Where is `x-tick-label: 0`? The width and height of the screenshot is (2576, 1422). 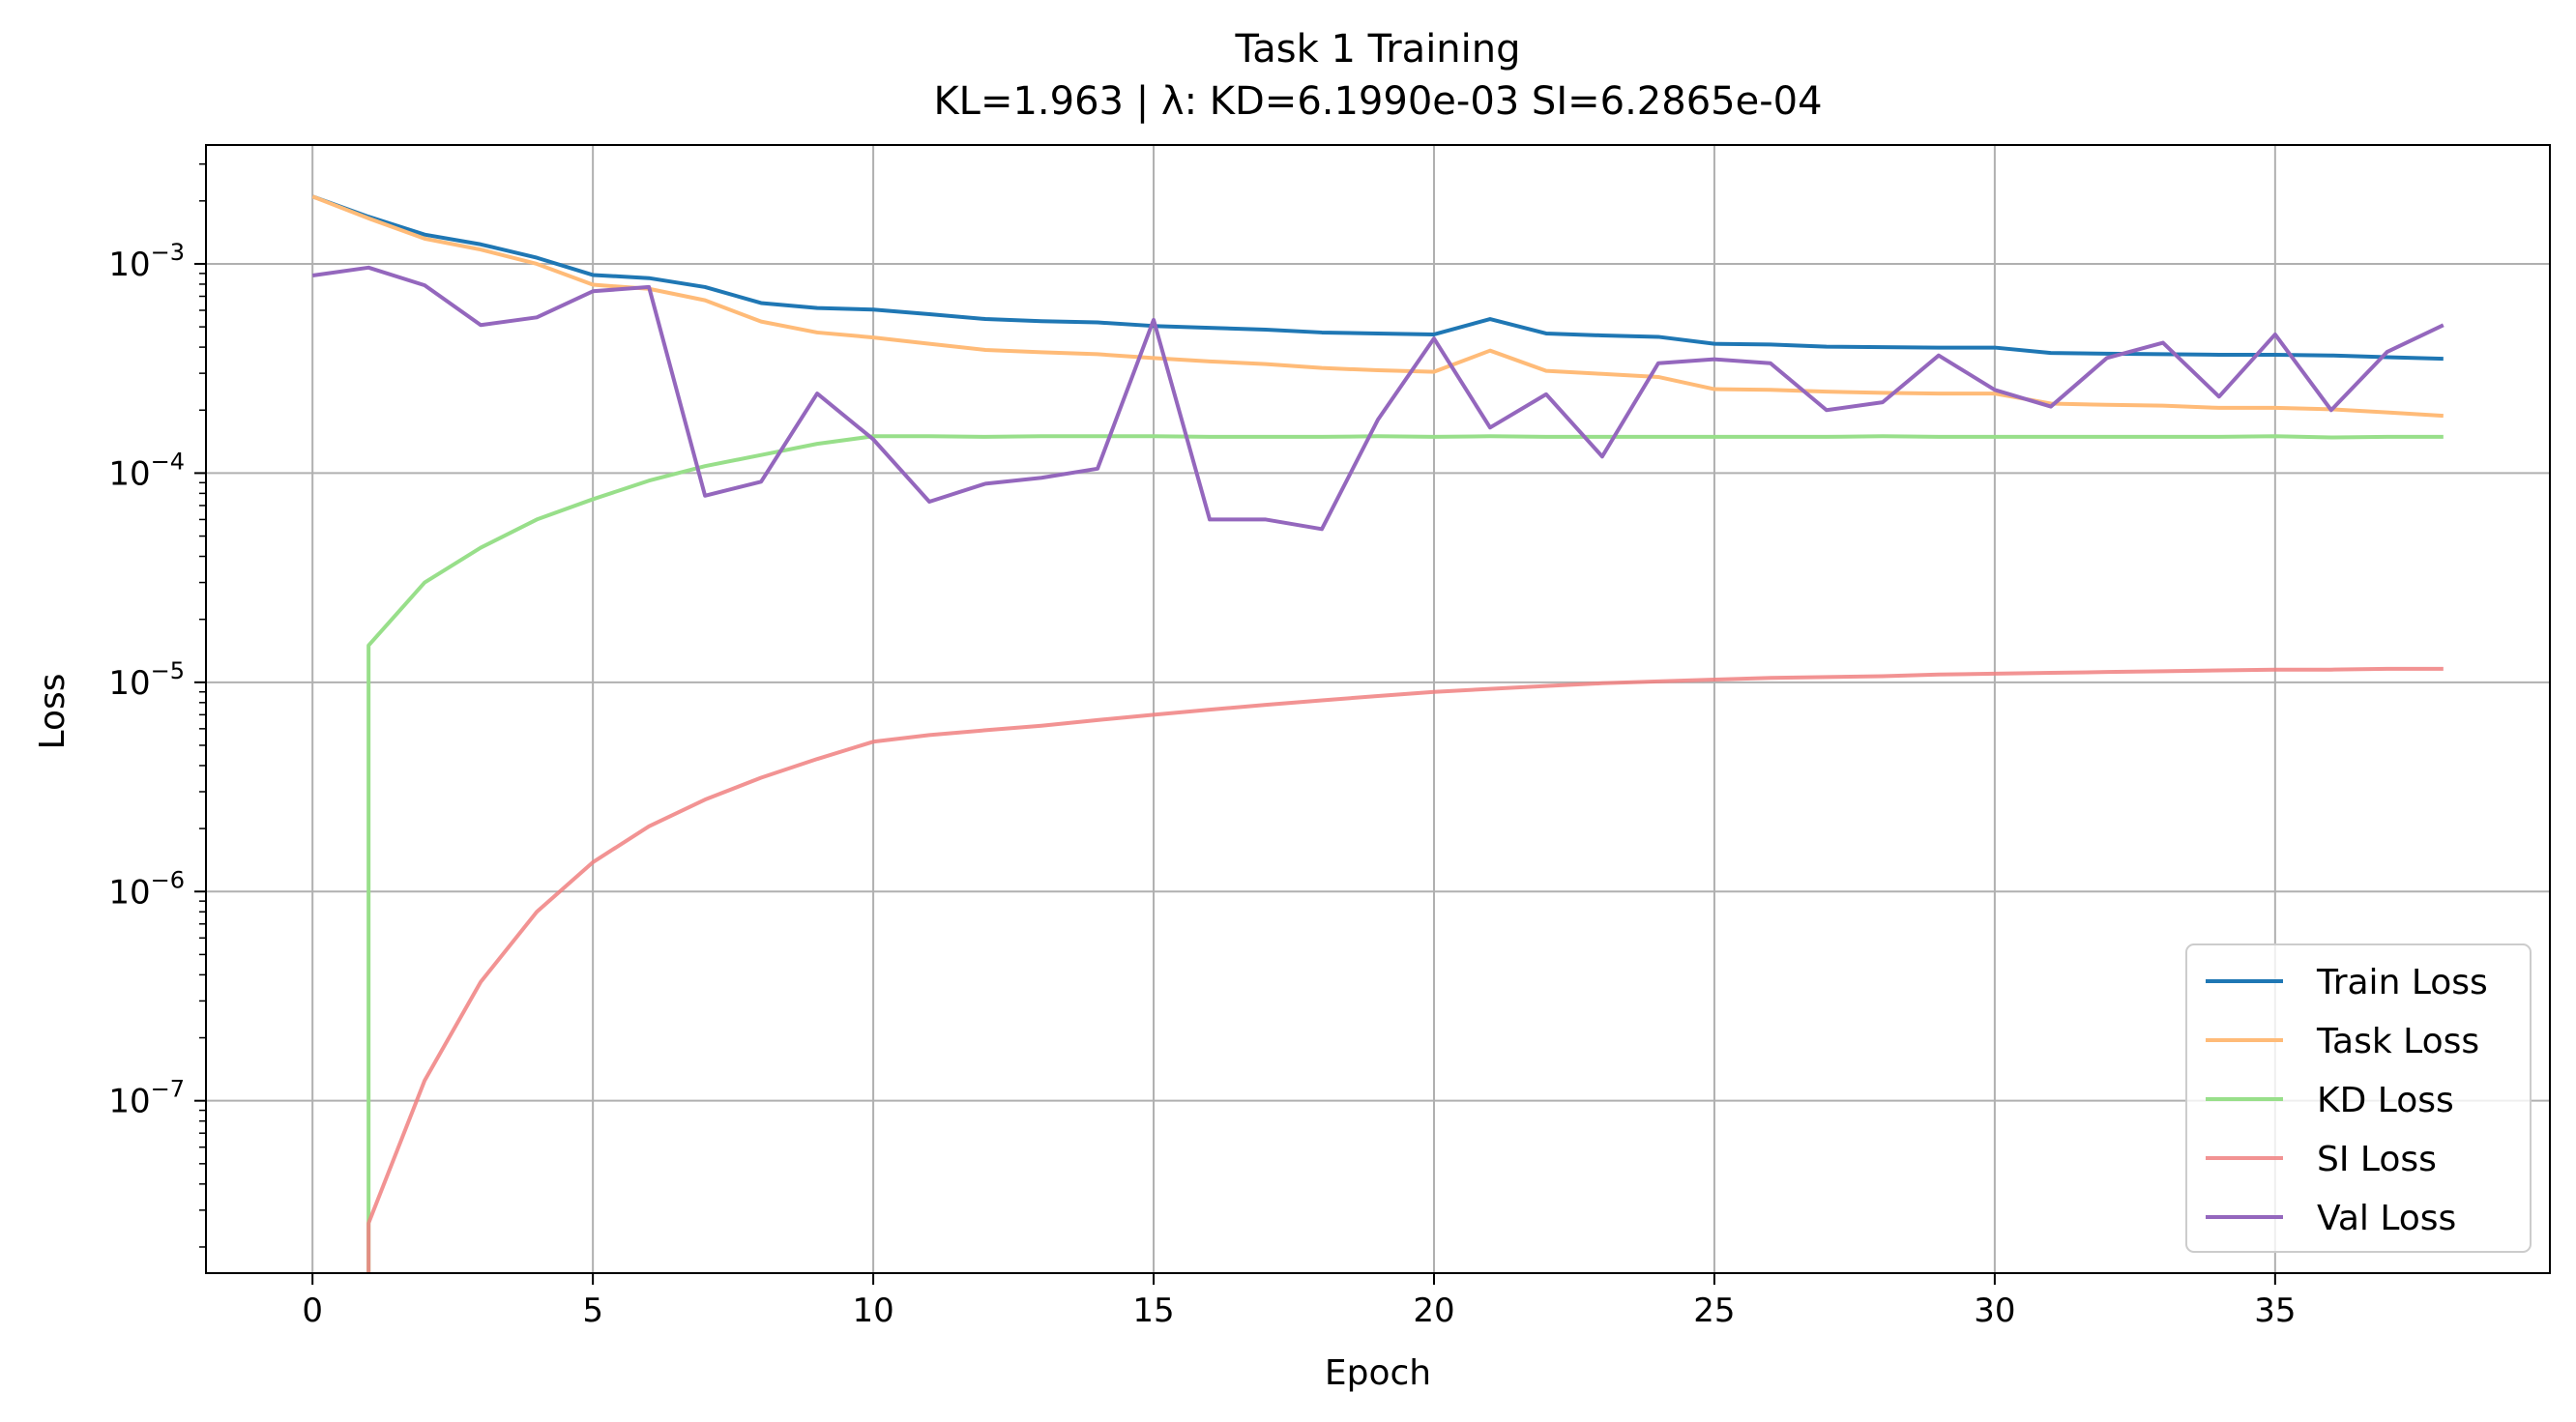 x-tick-label: 0 is located at coordinates (312, 1310).